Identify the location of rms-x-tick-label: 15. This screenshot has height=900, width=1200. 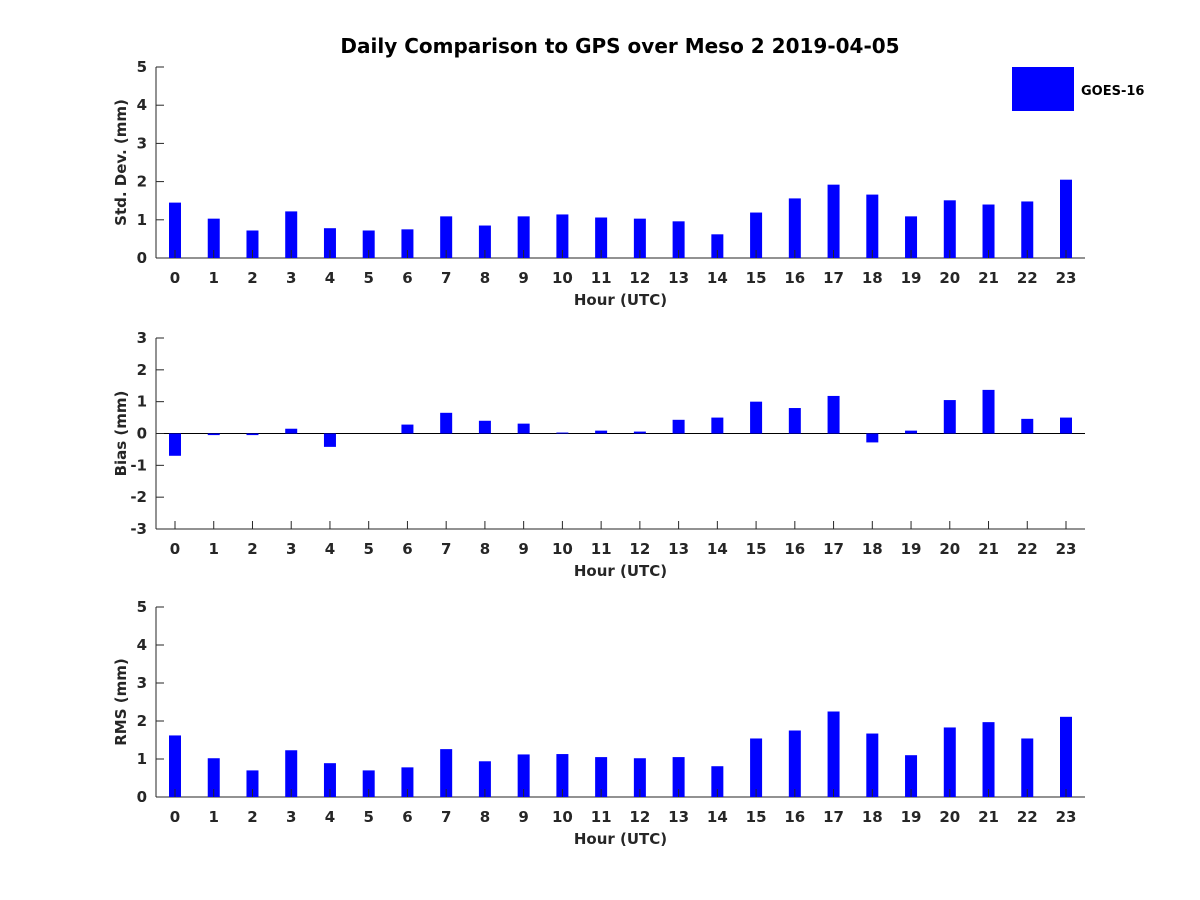
(756, 817).